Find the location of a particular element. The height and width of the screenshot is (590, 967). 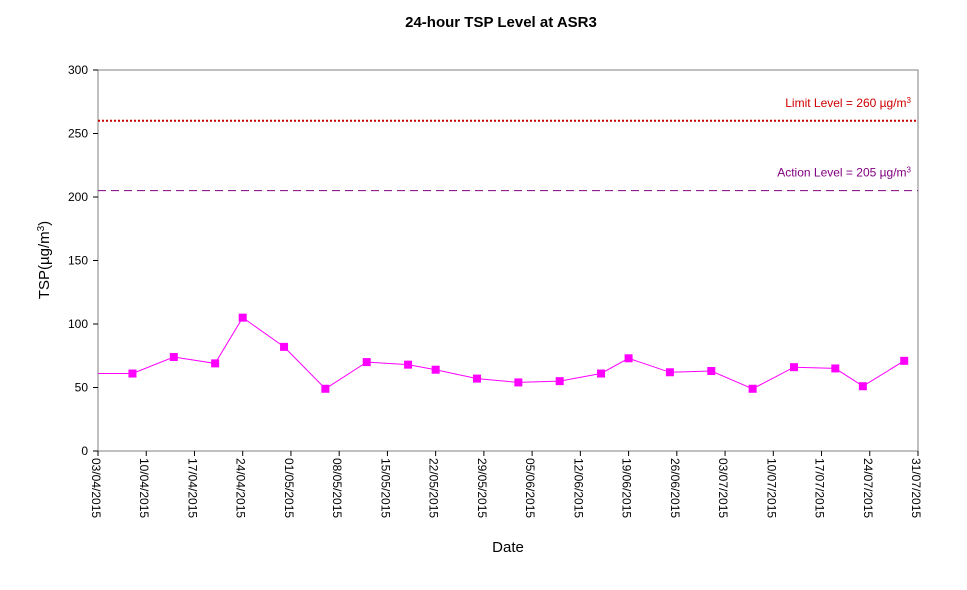

y-axis: 0 50 100 150 200 250 300 is located at coordinates (83, 260).